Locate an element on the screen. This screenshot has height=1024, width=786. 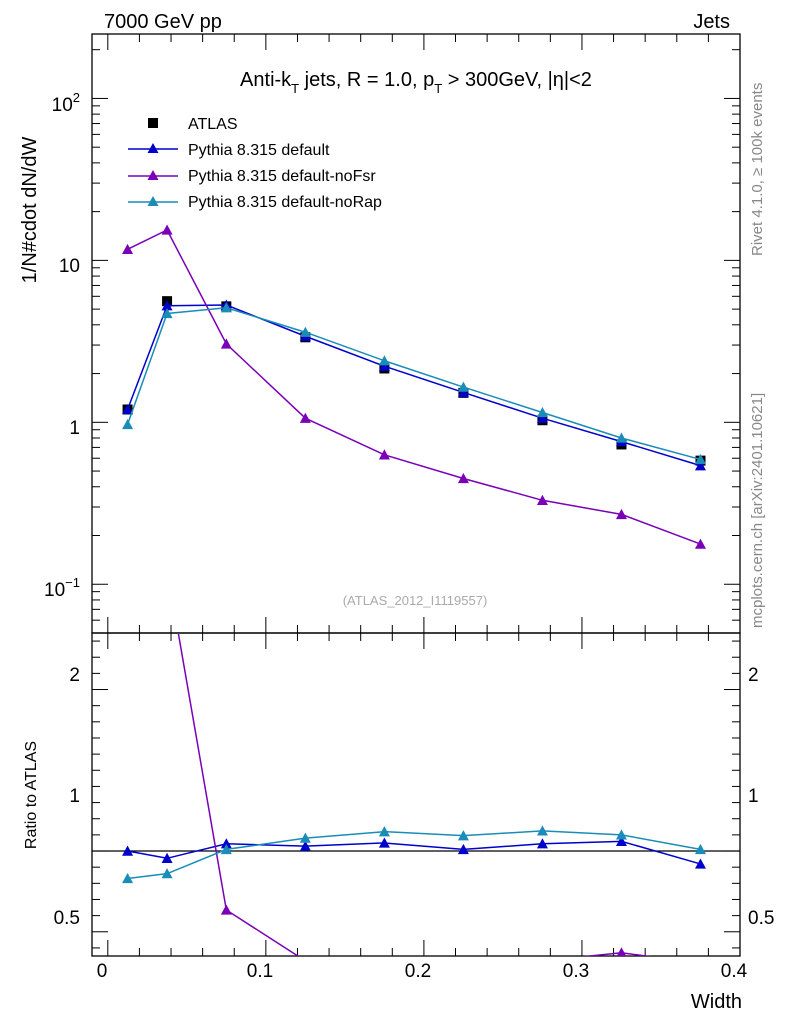
x-tick-label-0.1: 0.1 is located at coordinates (260, 971).